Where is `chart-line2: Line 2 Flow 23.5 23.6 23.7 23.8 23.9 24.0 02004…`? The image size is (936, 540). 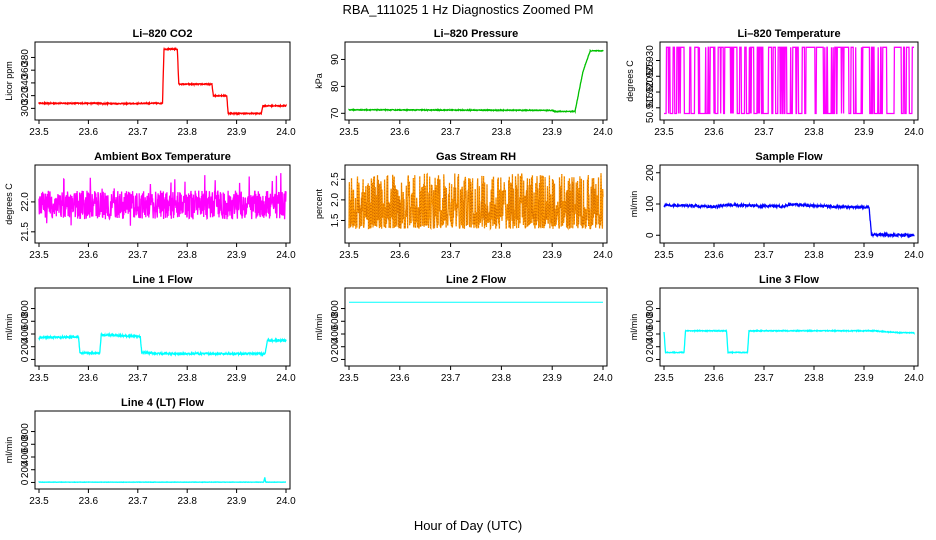
chart-line2: Line 2 Flow 23.5 23.6 23.7 23.8 23.9 24.0 02004… is located at coordinates (463, 329).